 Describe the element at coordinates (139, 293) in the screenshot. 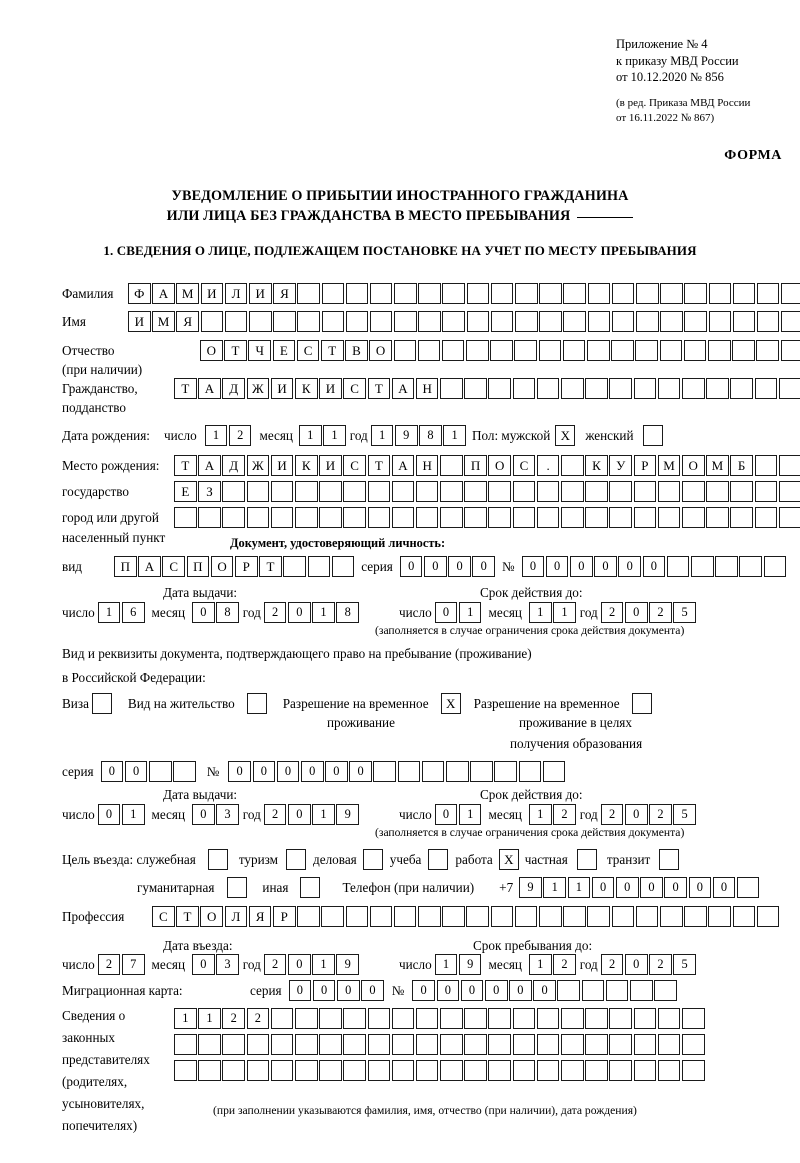

I see `char-cell: Ф` at that location.